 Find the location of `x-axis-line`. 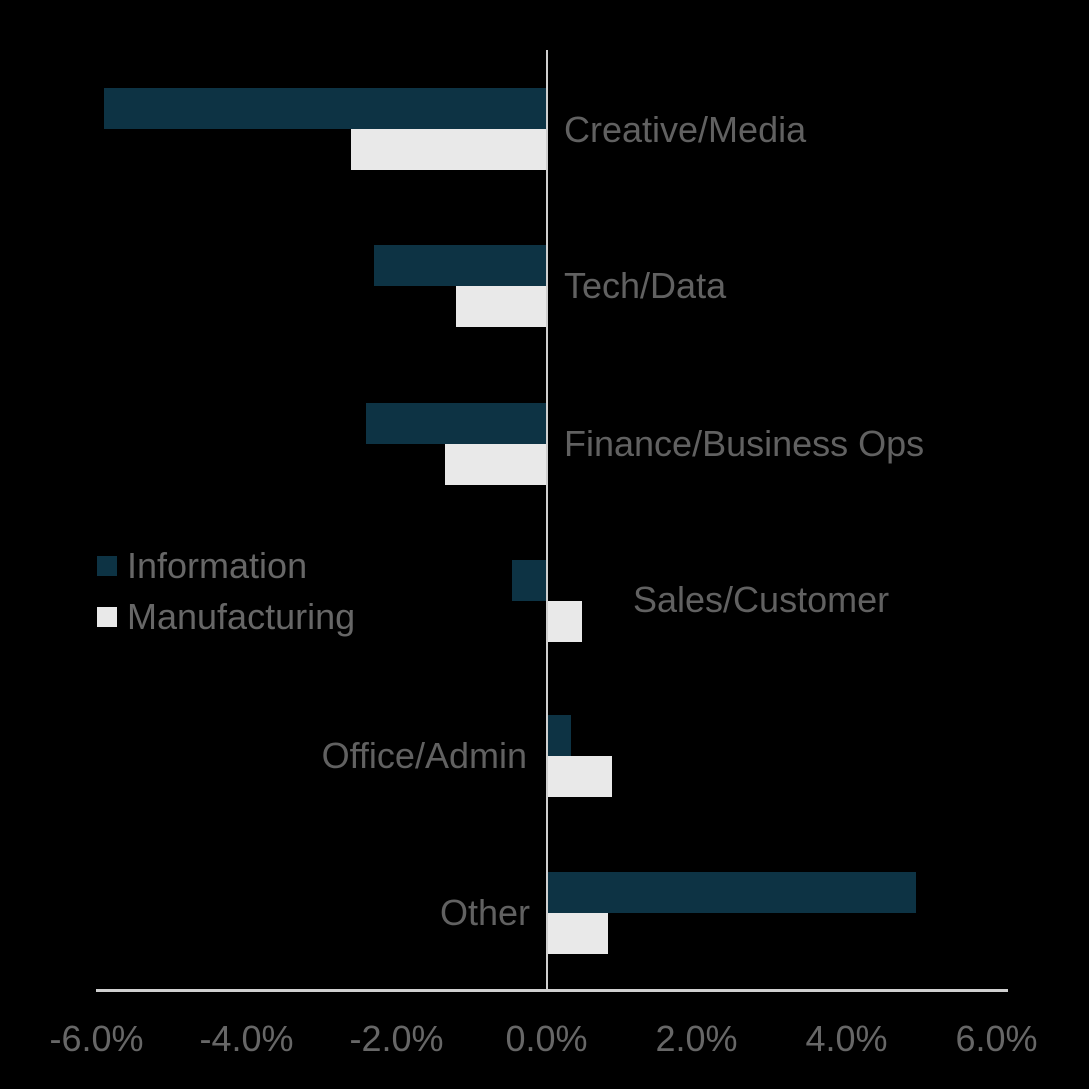

x-axis-line is located at coordinates (552, 990).